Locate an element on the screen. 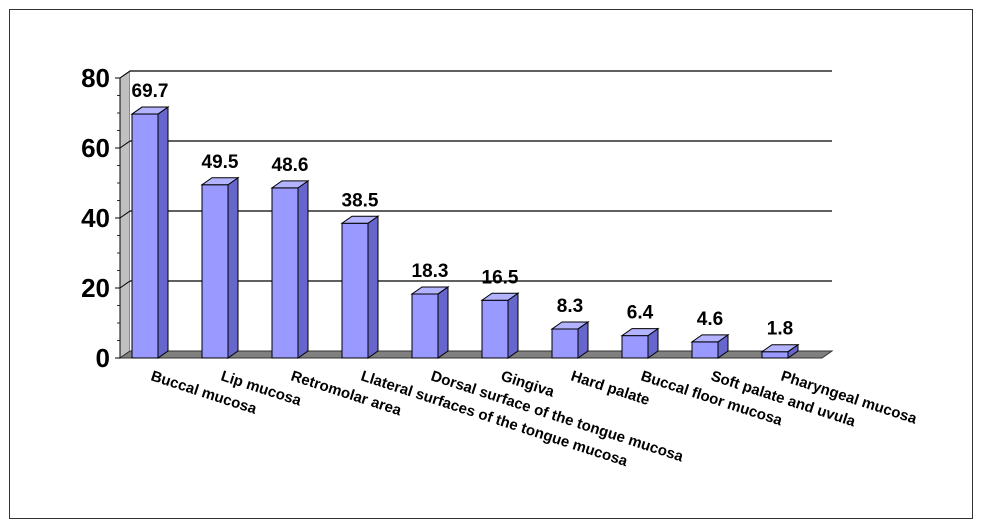 The height and width of the screenshot is (527, 984). y-tick-label: 80 is located at coordinates (95, 78).